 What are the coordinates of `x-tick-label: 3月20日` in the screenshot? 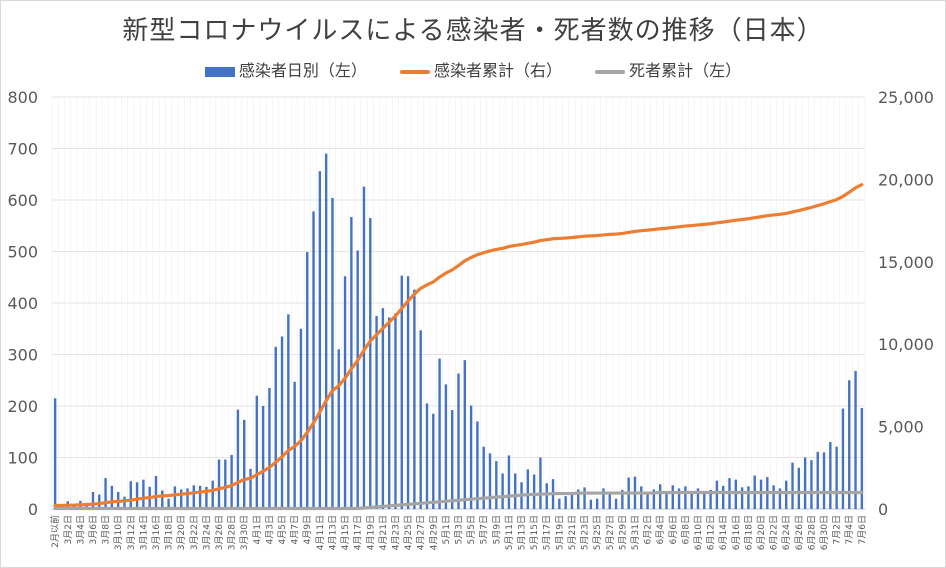 It's located at (181, 532).